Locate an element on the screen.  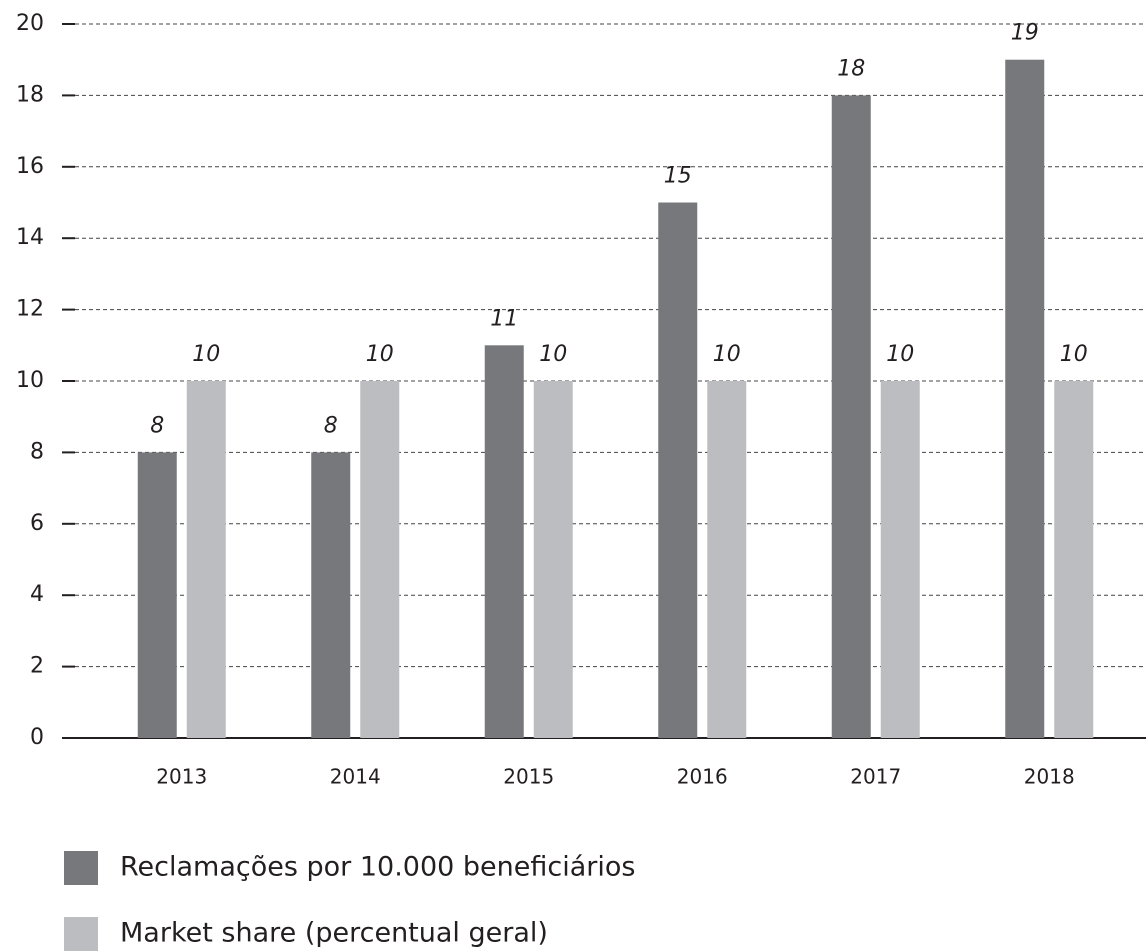
y-tick-label: 2 is located at coordinates (37, 666).